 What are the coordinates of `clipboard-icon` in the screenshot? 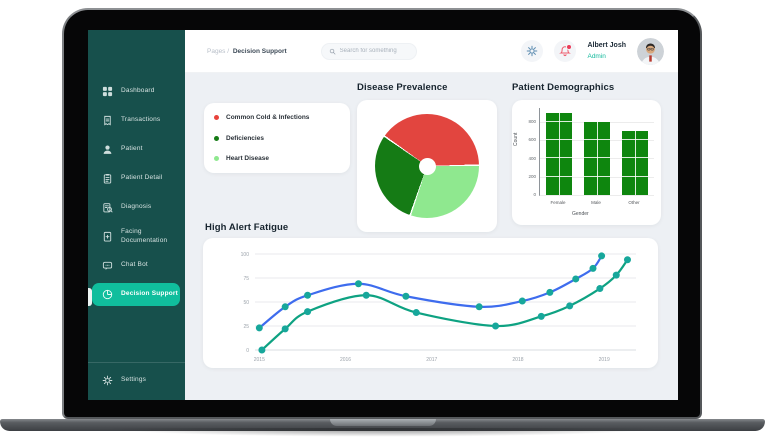 It's located at (107, 178).